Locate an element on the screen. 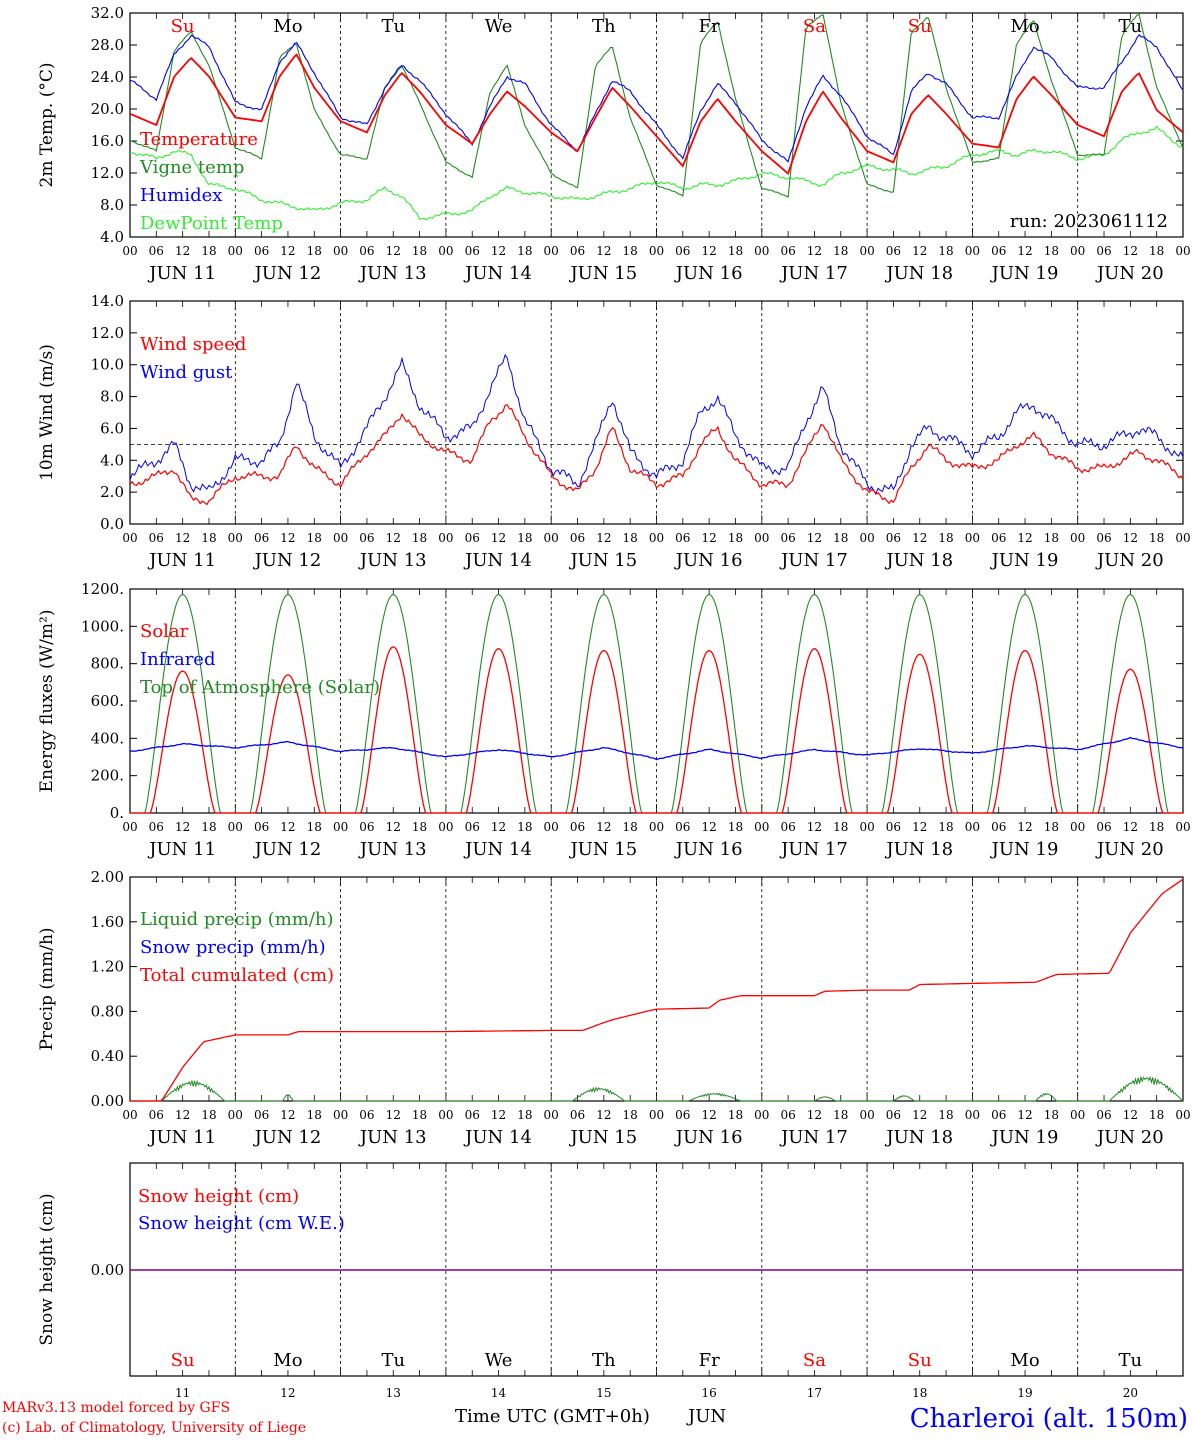 The height and width of the screenshot is (1444, 1194). y-tick-label: 800. is located at coordinates (107, 664).